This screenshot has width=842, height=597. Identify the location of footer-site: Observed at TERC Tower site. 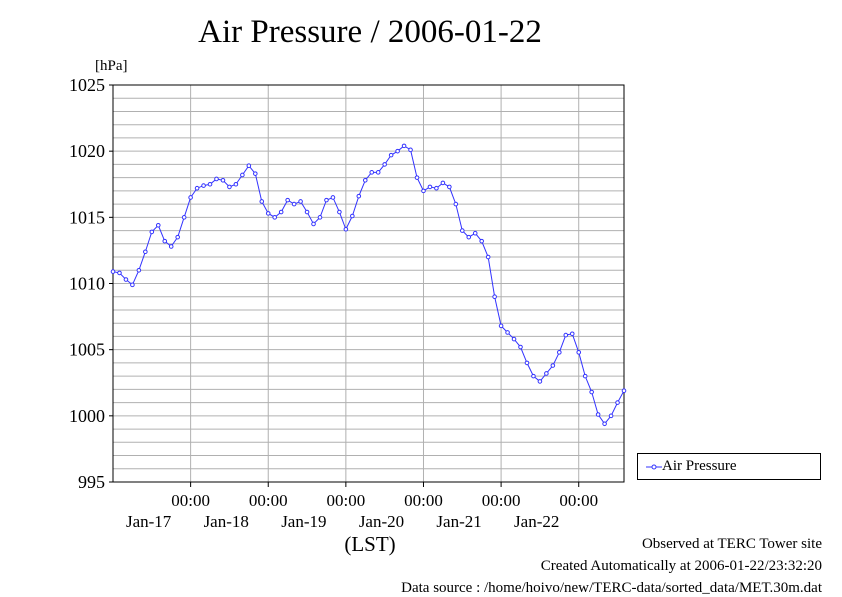
(731, 544).